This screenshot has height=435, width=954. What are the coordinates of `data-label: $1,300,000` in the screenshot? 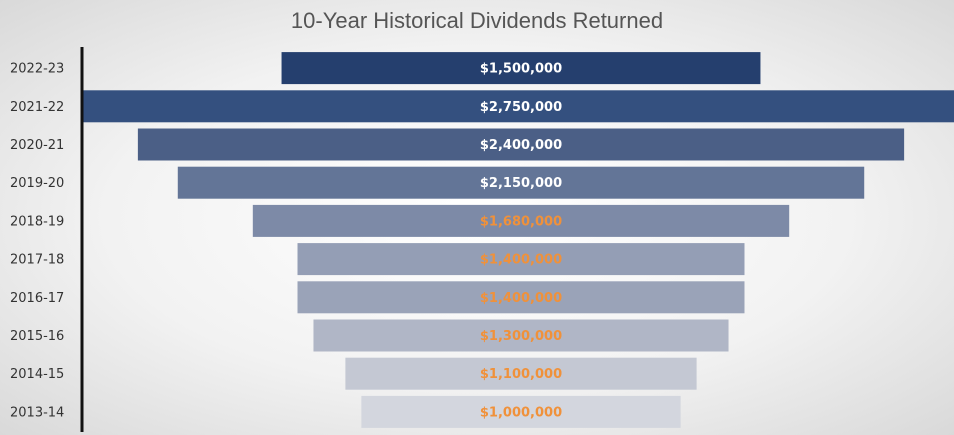 It's located at (521, 336).